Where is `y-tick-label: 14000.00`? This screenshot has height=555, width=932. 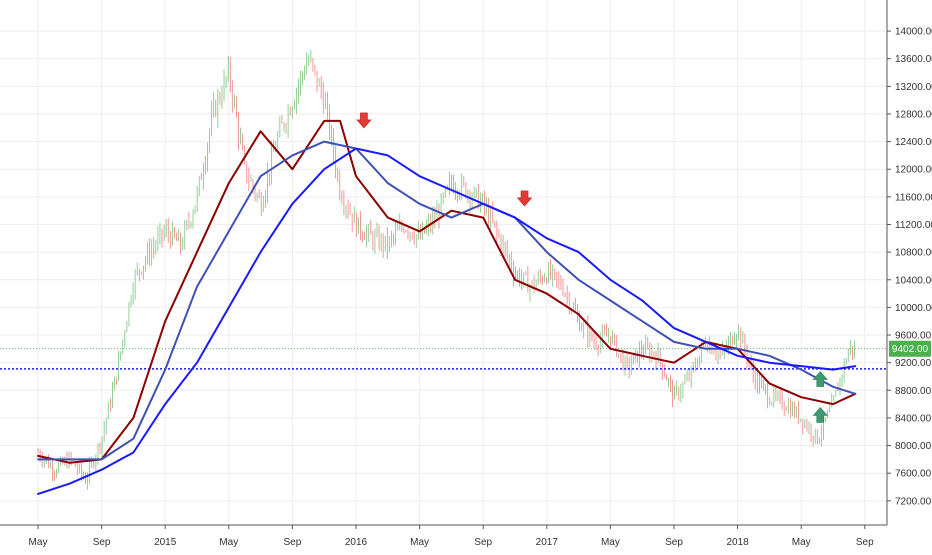 y-tick-label: 14000.00 is located at coordinates (913, 32).